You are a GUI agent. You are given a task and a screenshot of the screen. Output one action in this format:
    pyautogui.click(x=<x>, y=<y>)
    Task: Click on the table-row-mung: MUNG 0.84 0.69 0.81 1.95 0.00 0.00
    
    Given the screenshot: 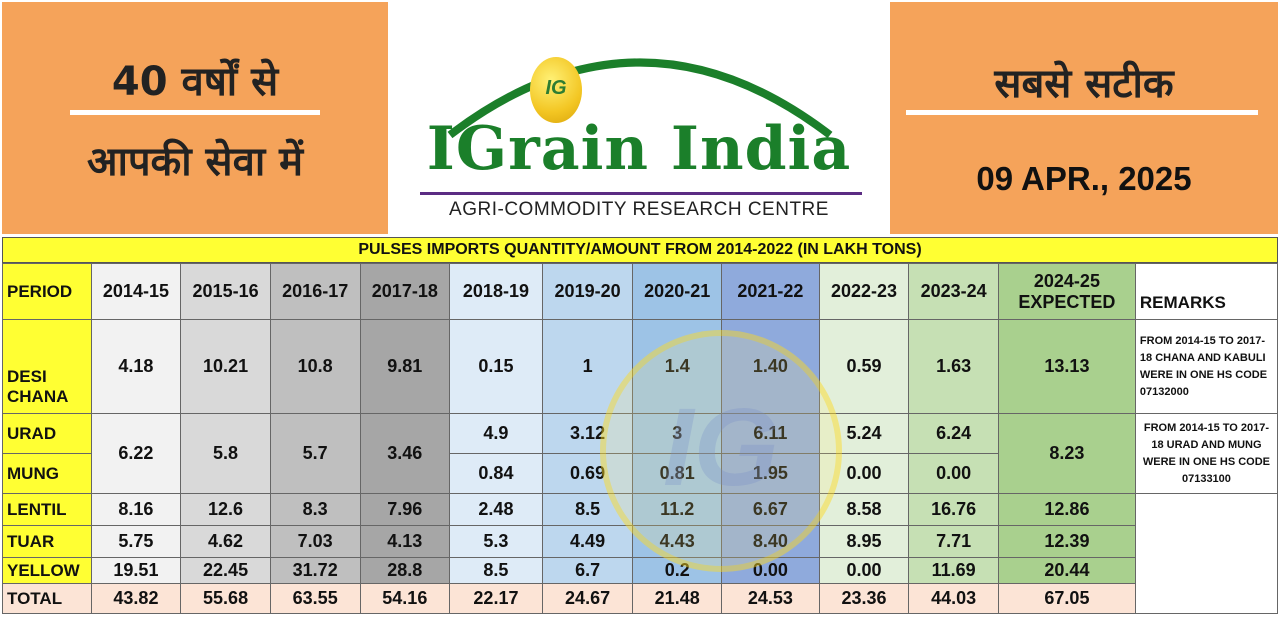 What is the action you would take?
    pyautogui.click(x=640, y=473)
    